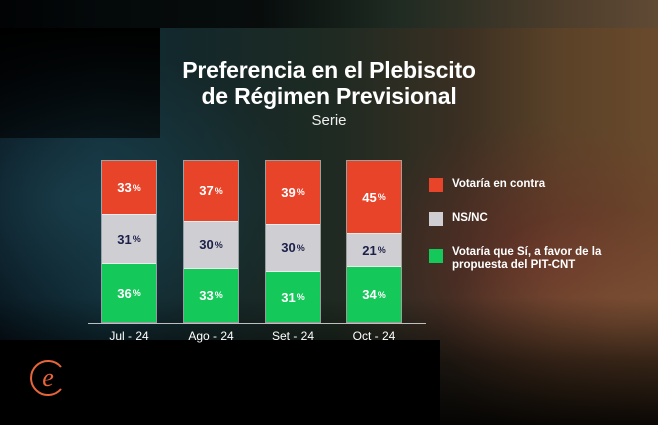 This screenshot has height=425, width=658. Describe the element at coordinates (436, 256) in the screenshot. I see `legend-swatch-favor` at that location.